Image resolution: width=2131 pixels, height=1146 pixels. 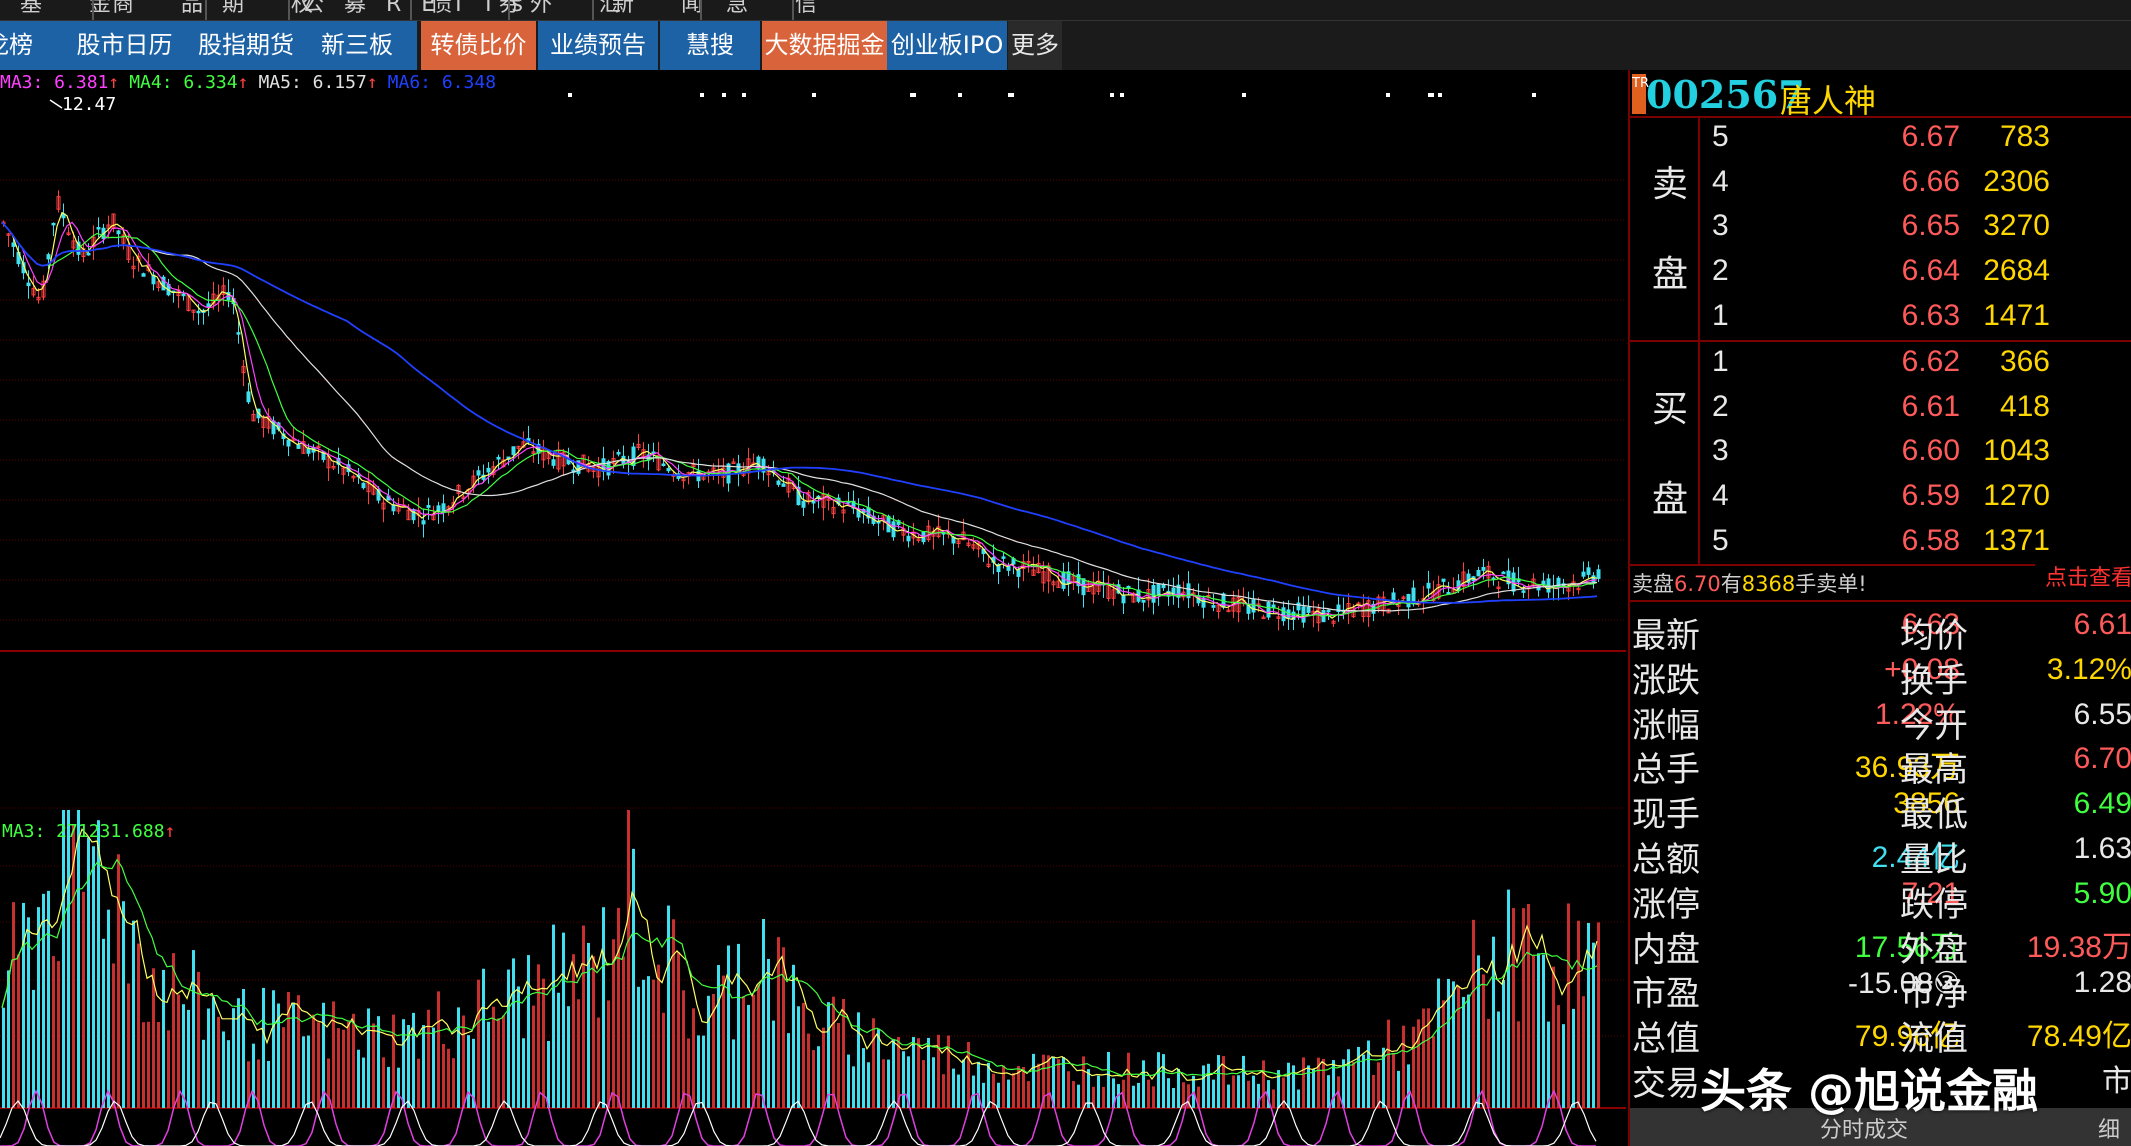 What do you see at coordinates (2016, 226) in the screenshot?
I see `sell-volume: 3270` at bounding box center [2016, 226].